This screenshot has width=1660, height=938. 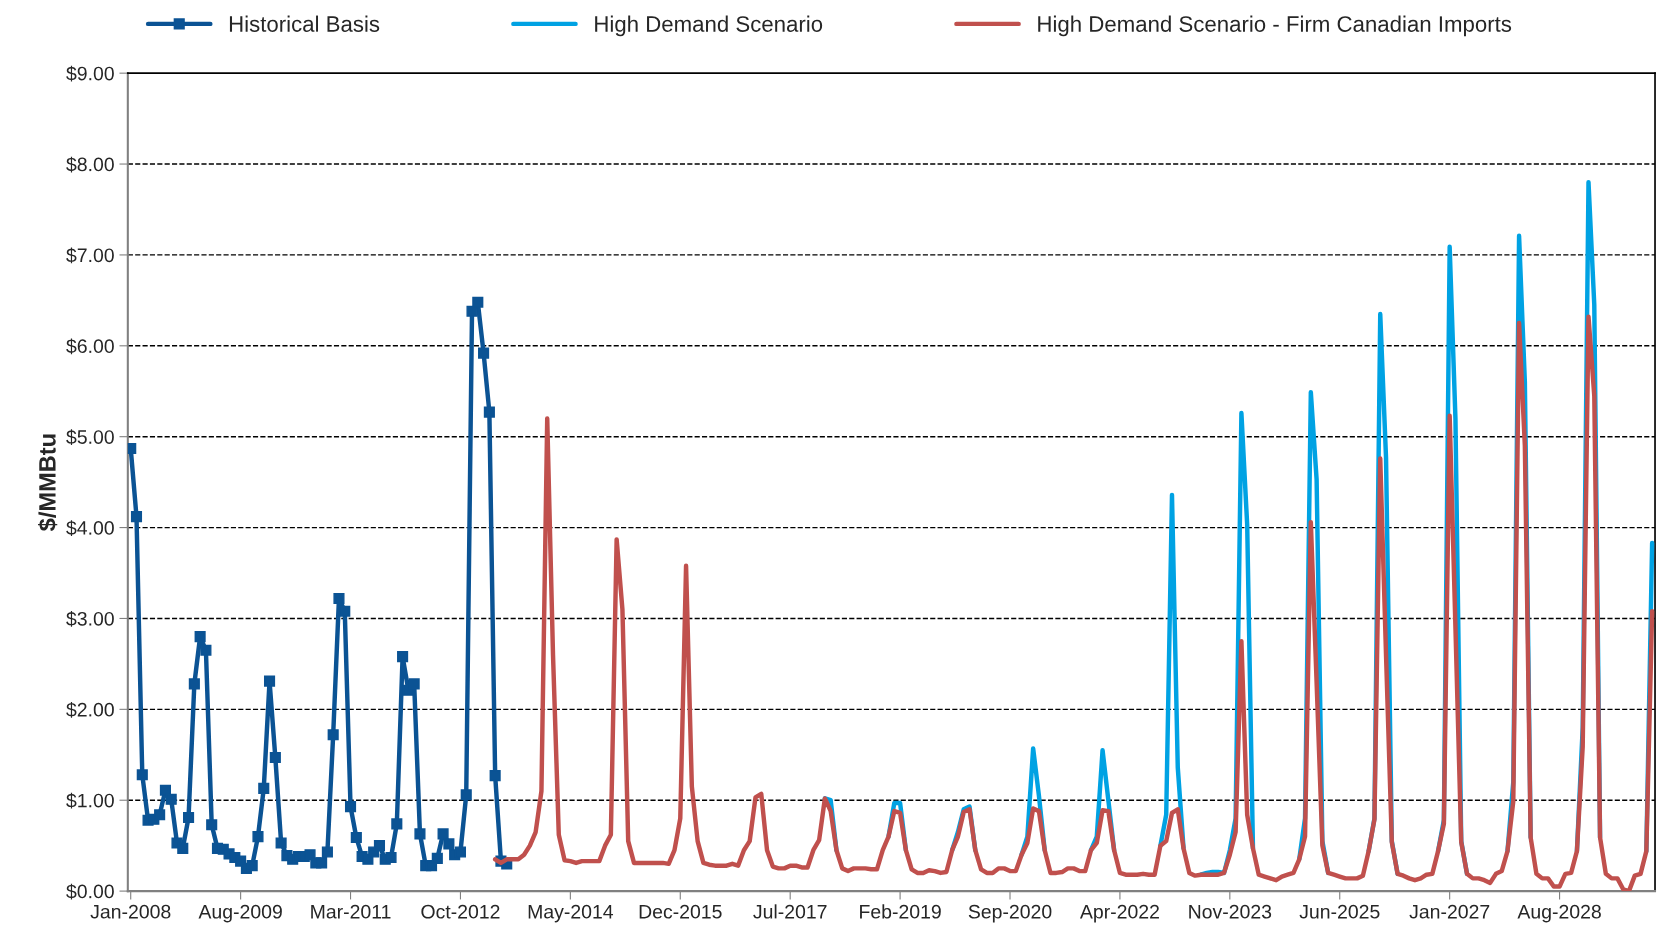 What do you see at coordinates (1339, 911) in the screenshot?
I see `x-tick-label: Jun-2025` at bounding box center [1339, 911].